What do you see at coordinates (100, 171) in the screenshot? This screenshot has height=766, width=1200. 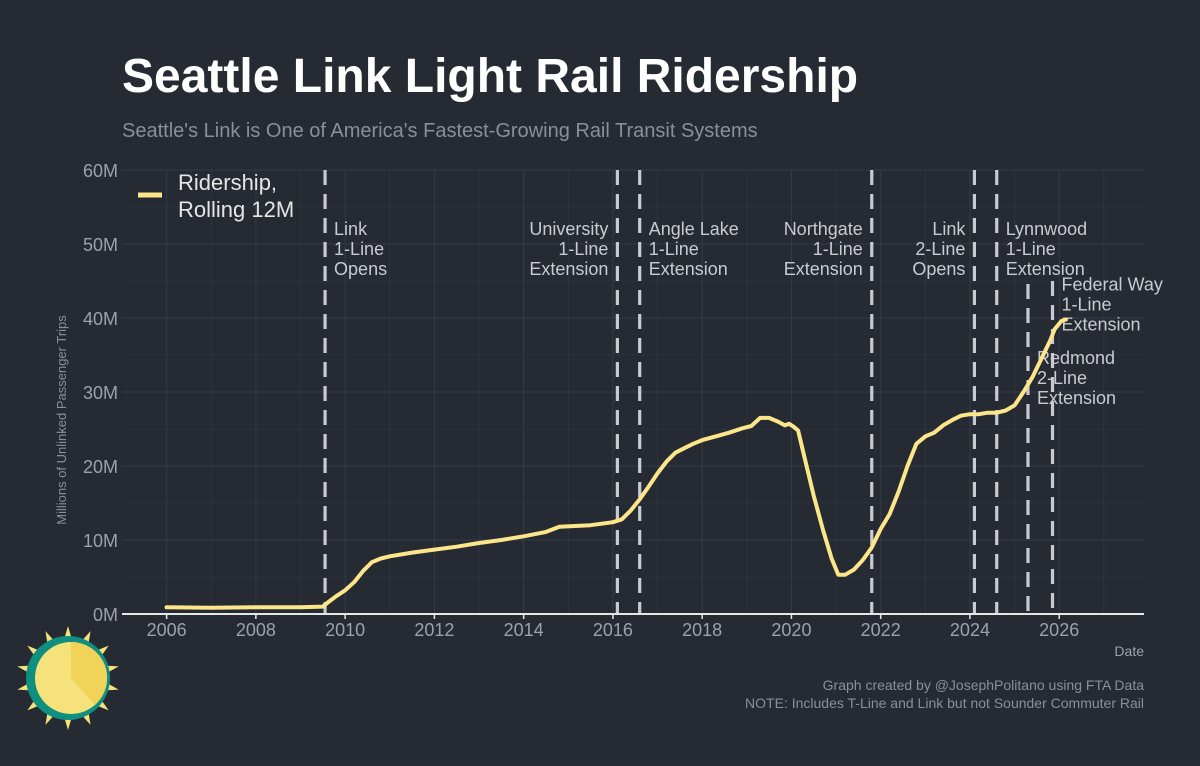 I see `y-tick-label: 60M` at bounding box center [100, 171].